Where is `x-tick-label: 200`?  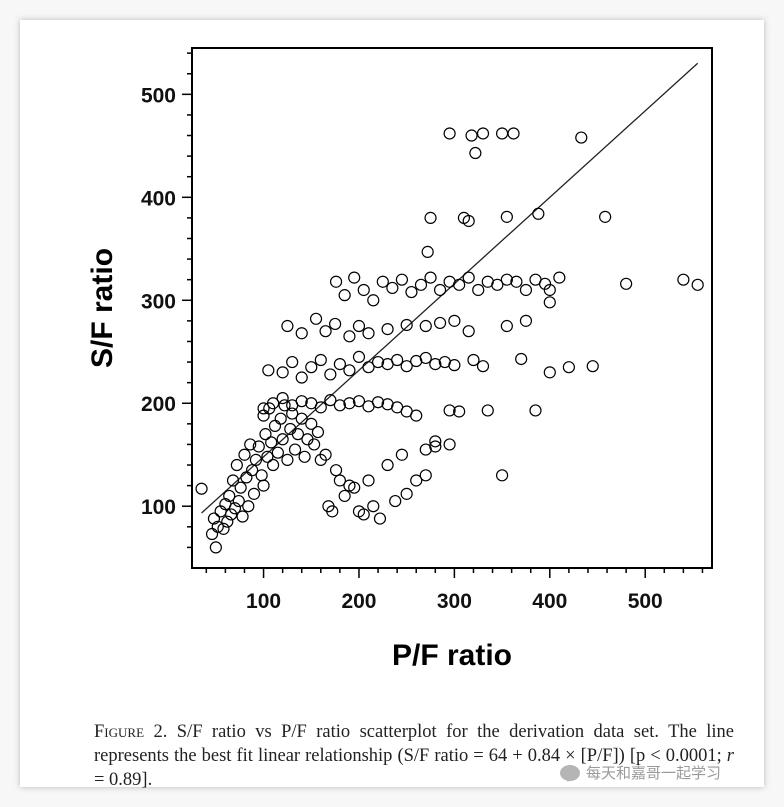
x-tick-label: 200 is located at coordinates (358, 601).